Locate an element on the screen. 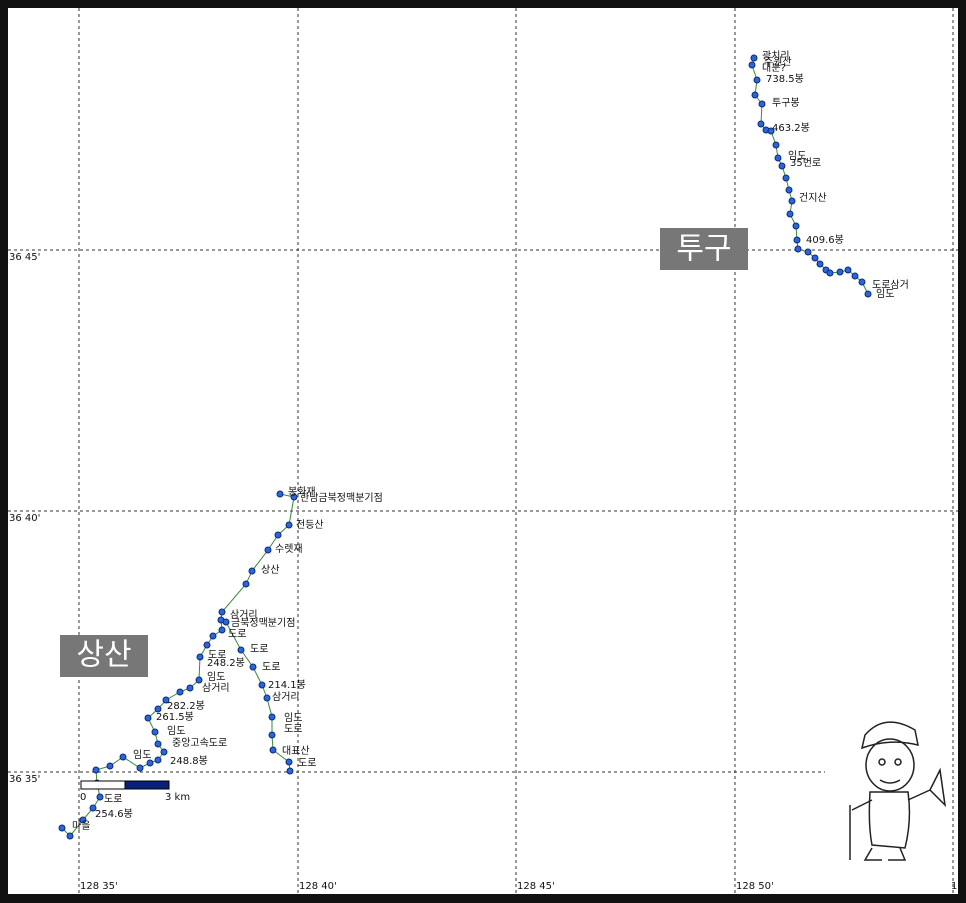  place-label: 한남금북정맥분기점 is located at coordinates (341, 498).